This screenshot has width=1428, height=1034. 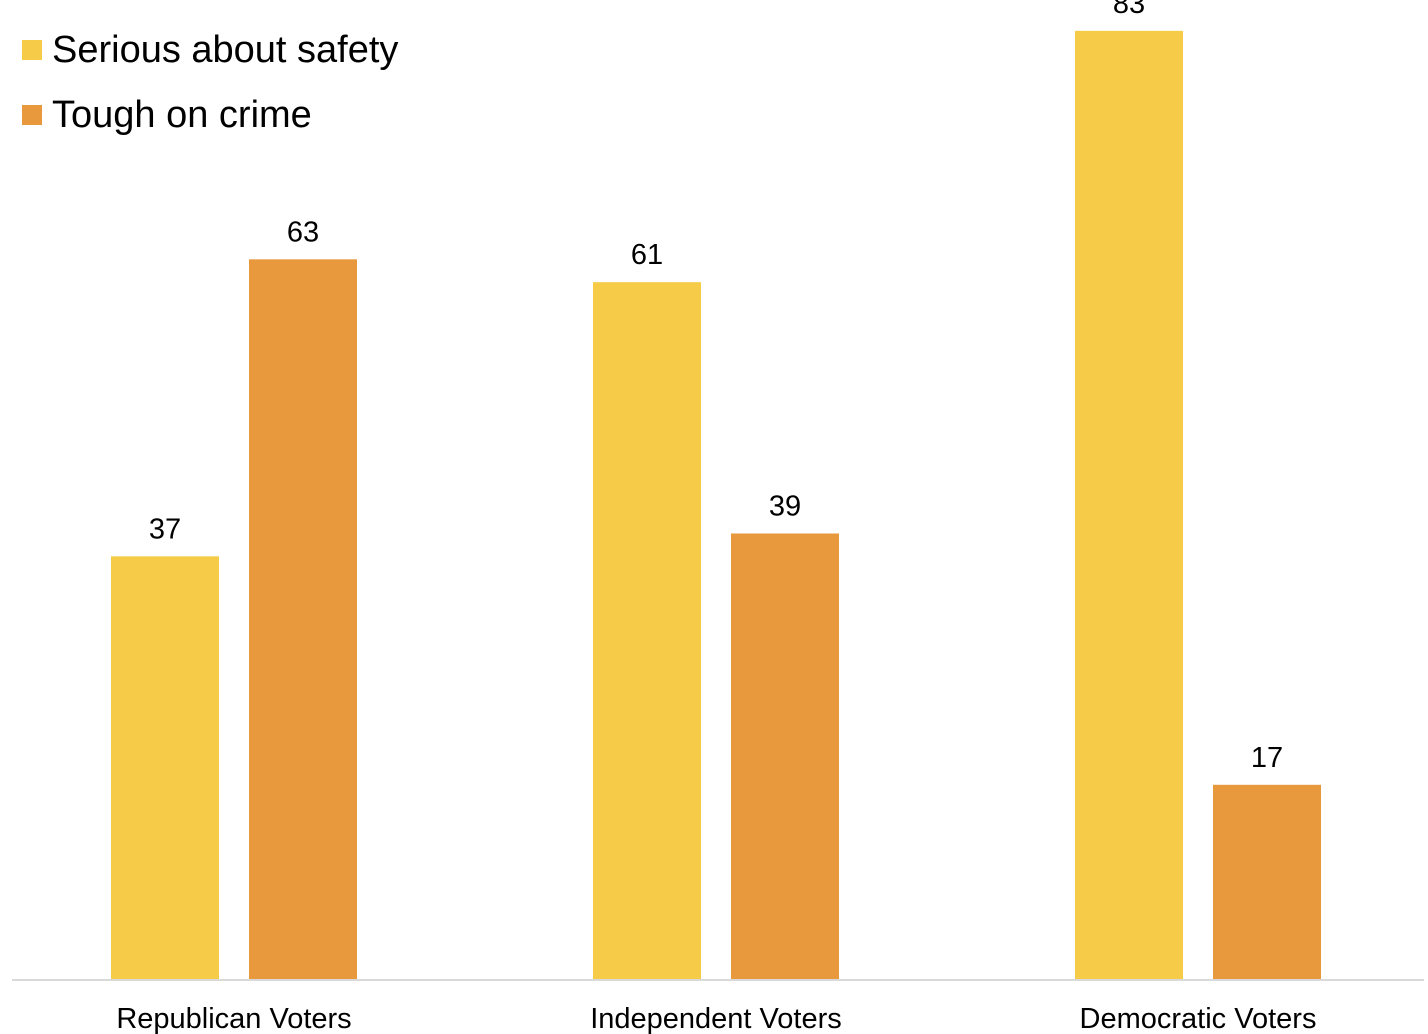 I want to click on bar-independent-voters-tough-on-crime, so click(x=785, y=756).